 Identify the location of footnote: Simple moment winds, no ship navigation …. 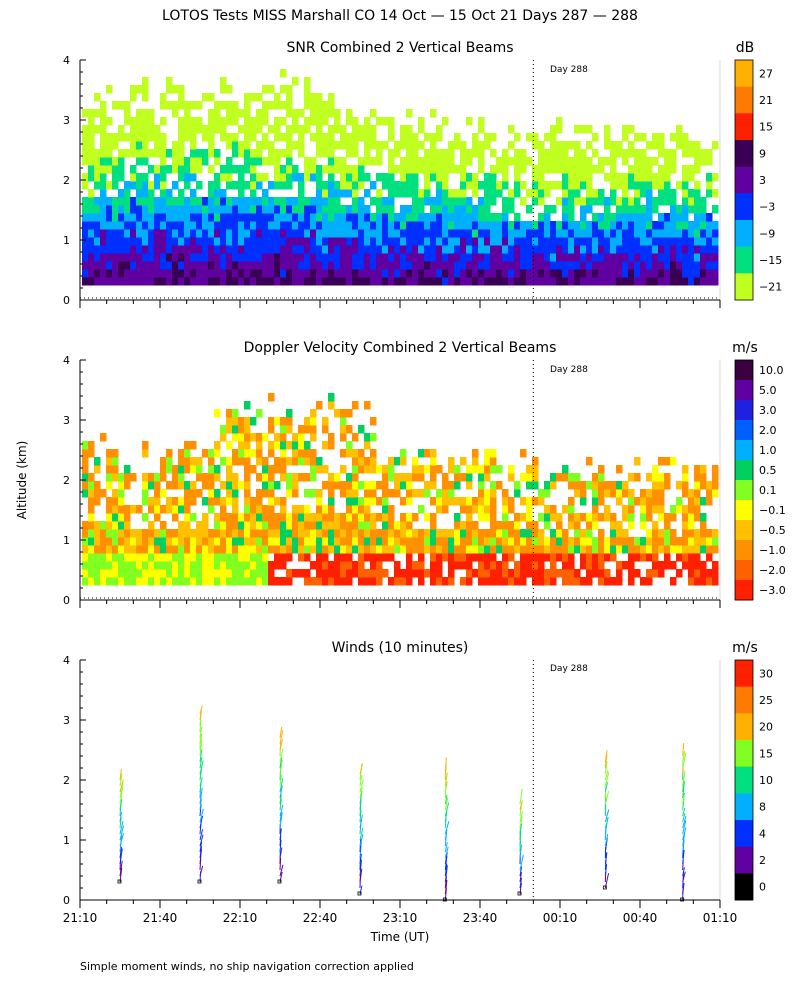
(247, 966).